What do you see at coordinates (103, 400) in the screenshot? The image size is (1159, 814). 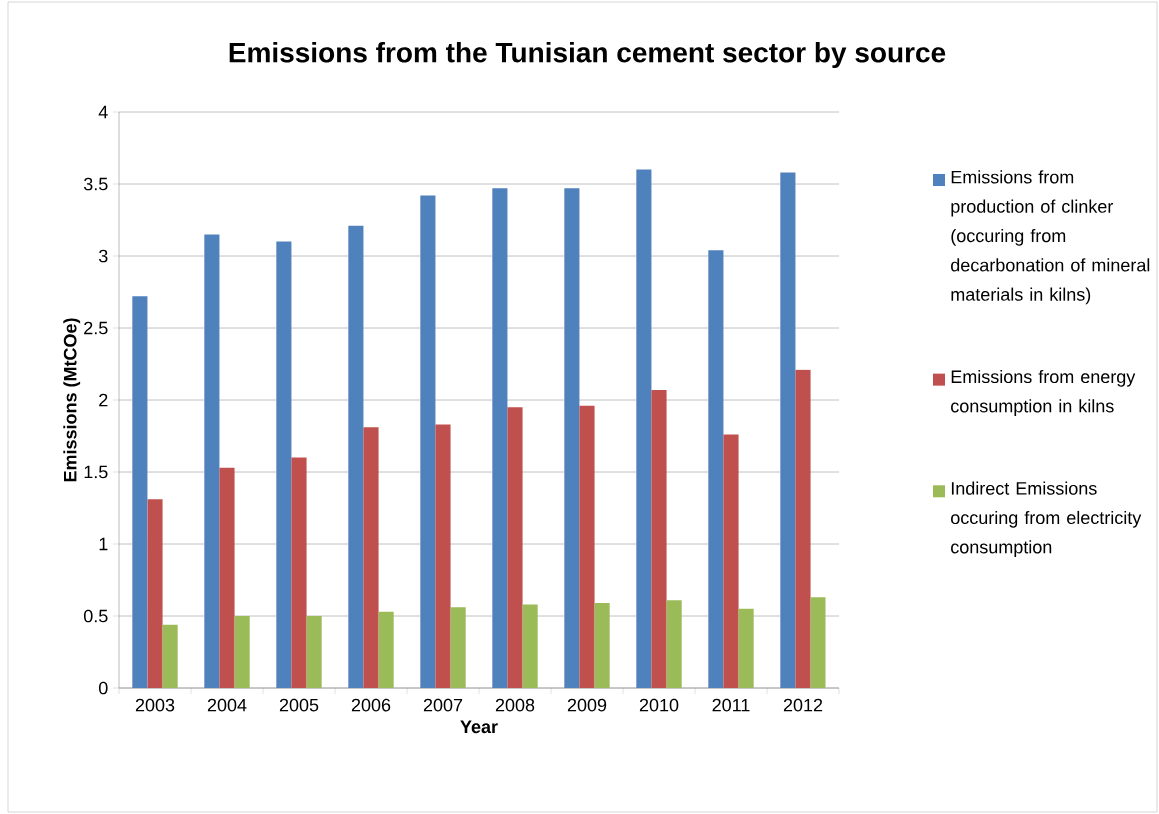 I see `y-tick-label: 2` at bounding box center [103, 400].